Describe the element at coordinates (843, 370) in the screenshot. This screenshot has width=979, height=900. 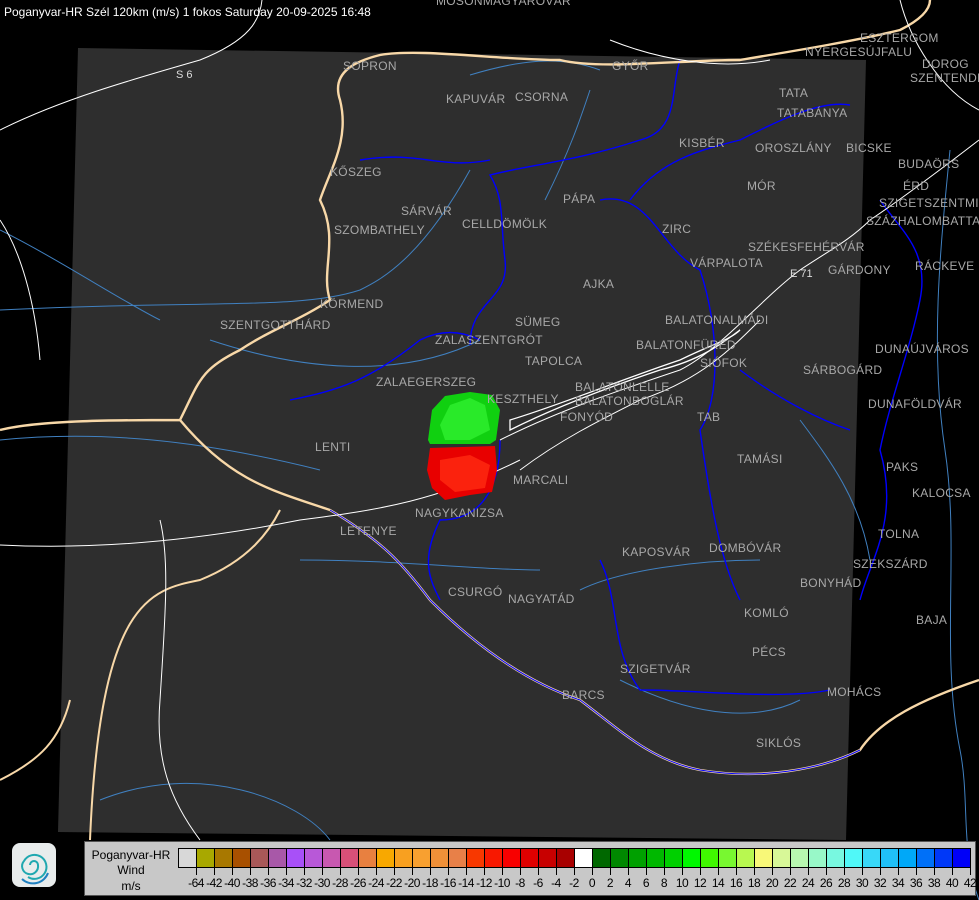
I see `city-label: SÁRBOGÁRD` at that location.